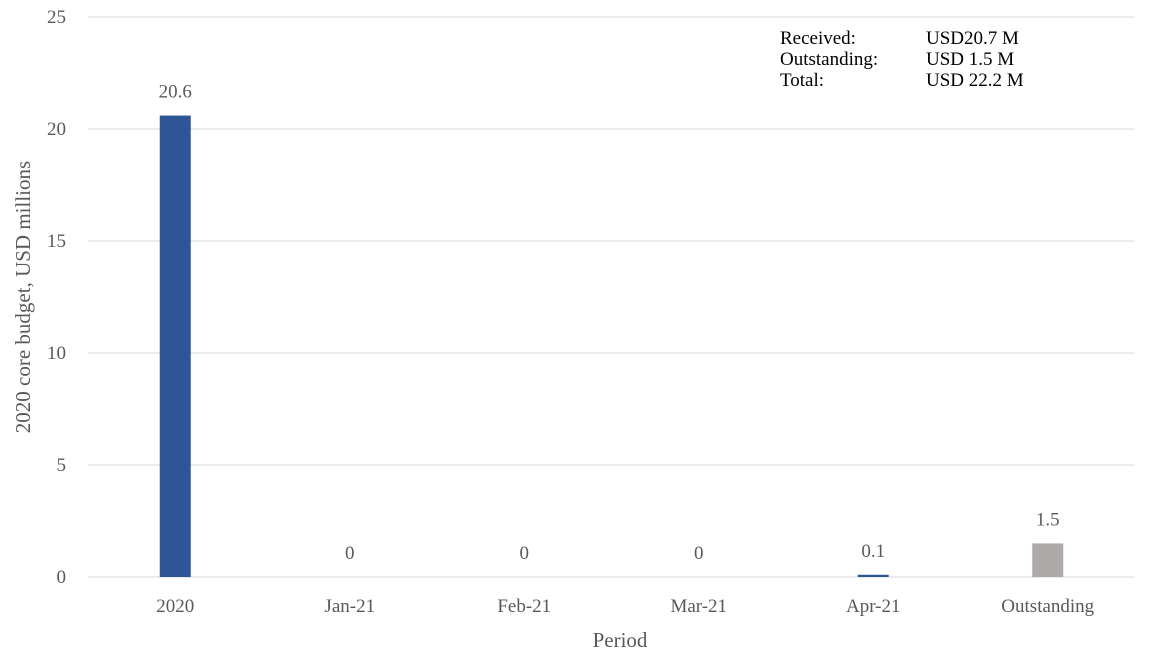 The width and height of the screenshot is (1150, 657). I want to click on x-tick-label: Apr-21, so click(873, 606).